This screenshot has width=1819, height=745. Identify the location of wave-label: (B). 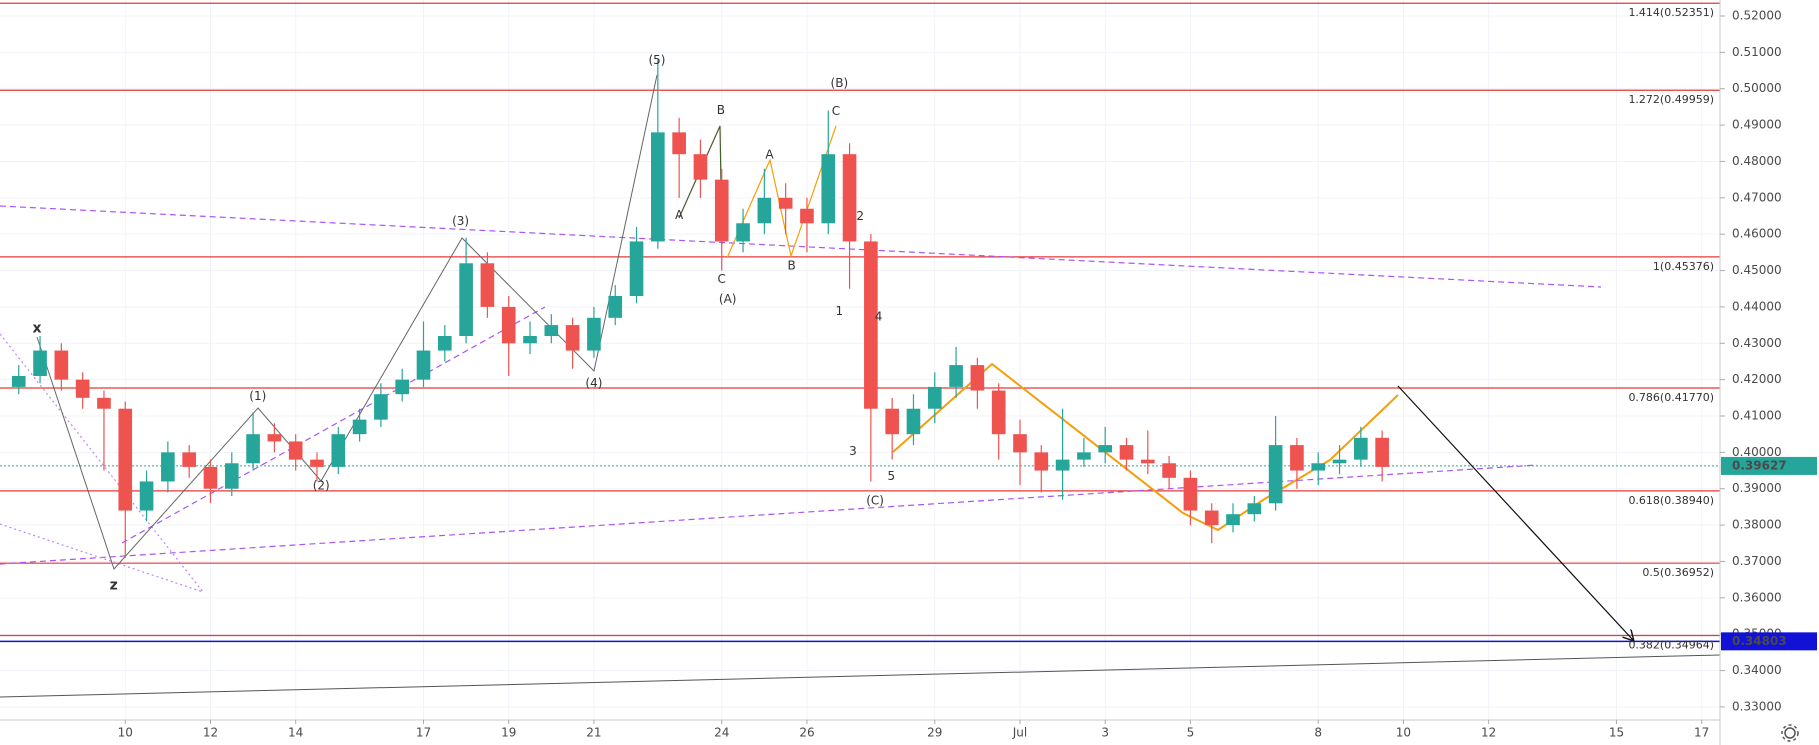
(840, 83).